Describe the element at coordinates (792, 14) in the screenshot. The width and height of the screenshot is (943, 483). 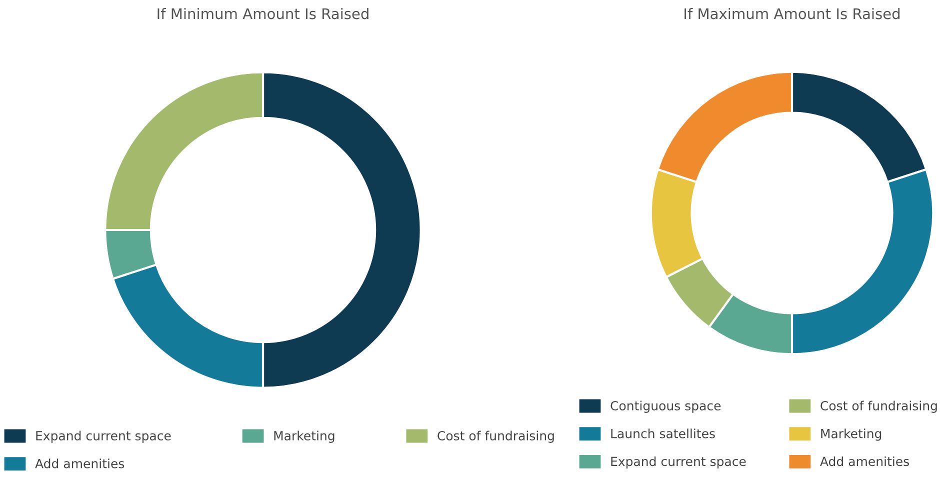
I see `chart-title: If Maximum Amount Is Raised` at that location.